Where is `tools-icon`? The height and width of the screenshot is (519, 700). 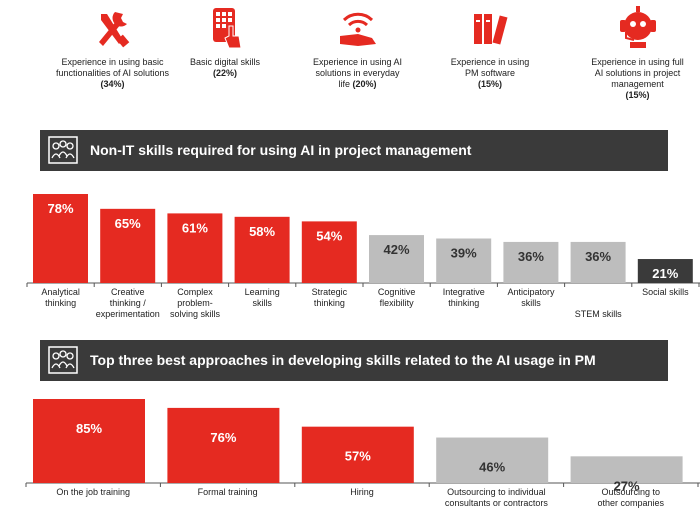 tools-icon is located at coordinates (113, 30).